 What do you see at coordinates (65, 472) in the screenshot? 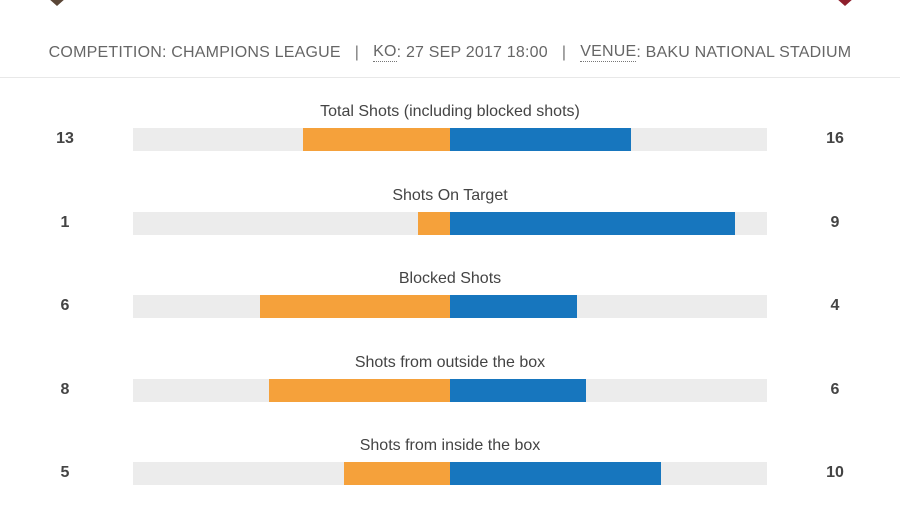
I see `home-stat-value: 5` at bounding box center [65, 472].